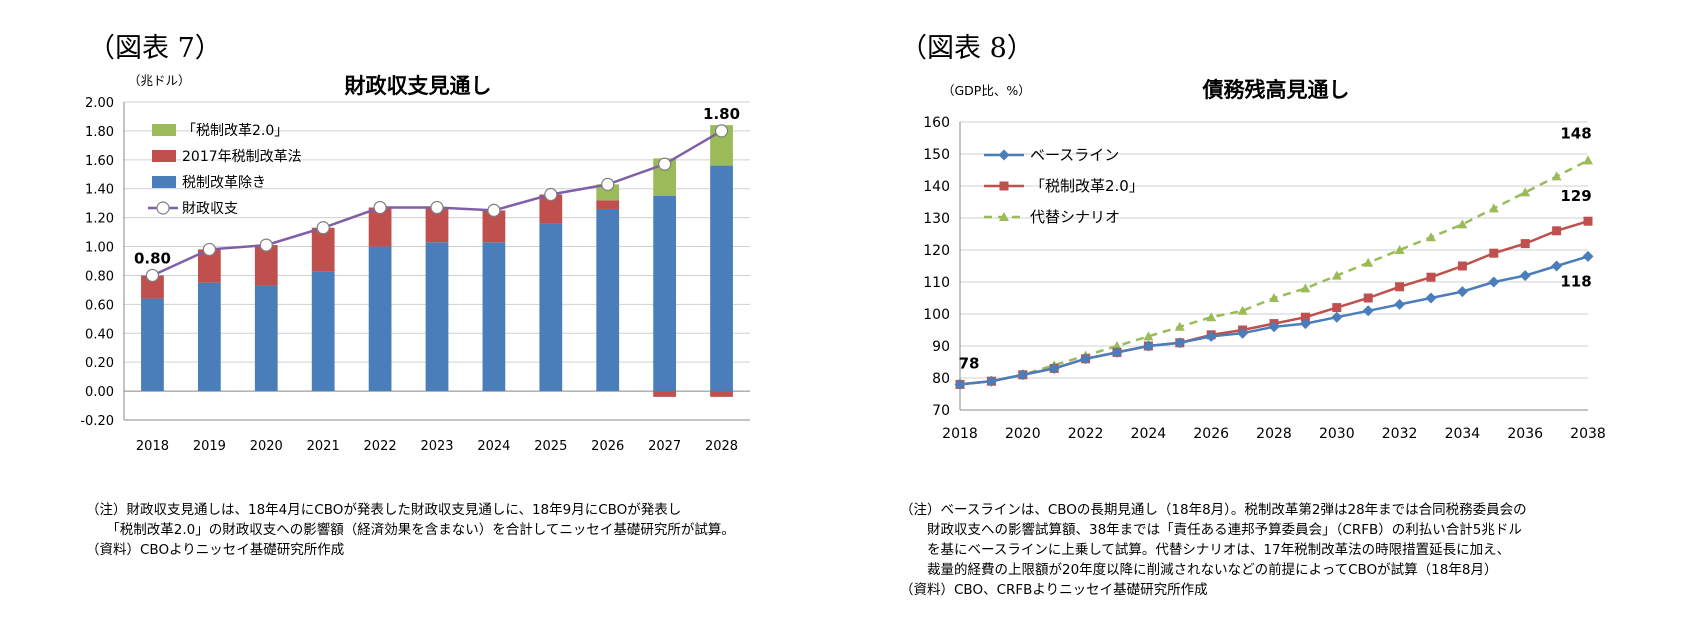  I want to click on y-axis-unit-label: （GDP比、%）, so click(986, 90).